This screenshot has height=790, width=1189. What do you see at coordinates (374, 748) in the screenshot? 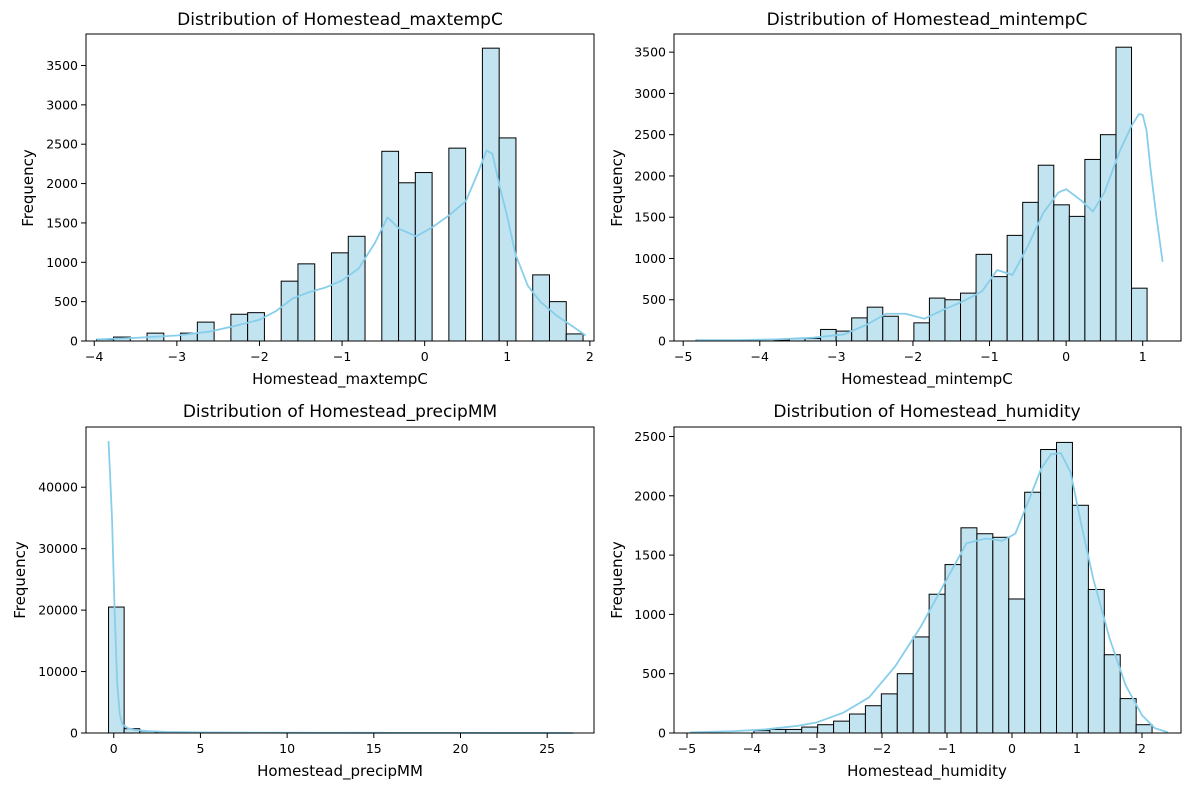
I see `x-tick-label: 15` at bounding box center [374, 748].